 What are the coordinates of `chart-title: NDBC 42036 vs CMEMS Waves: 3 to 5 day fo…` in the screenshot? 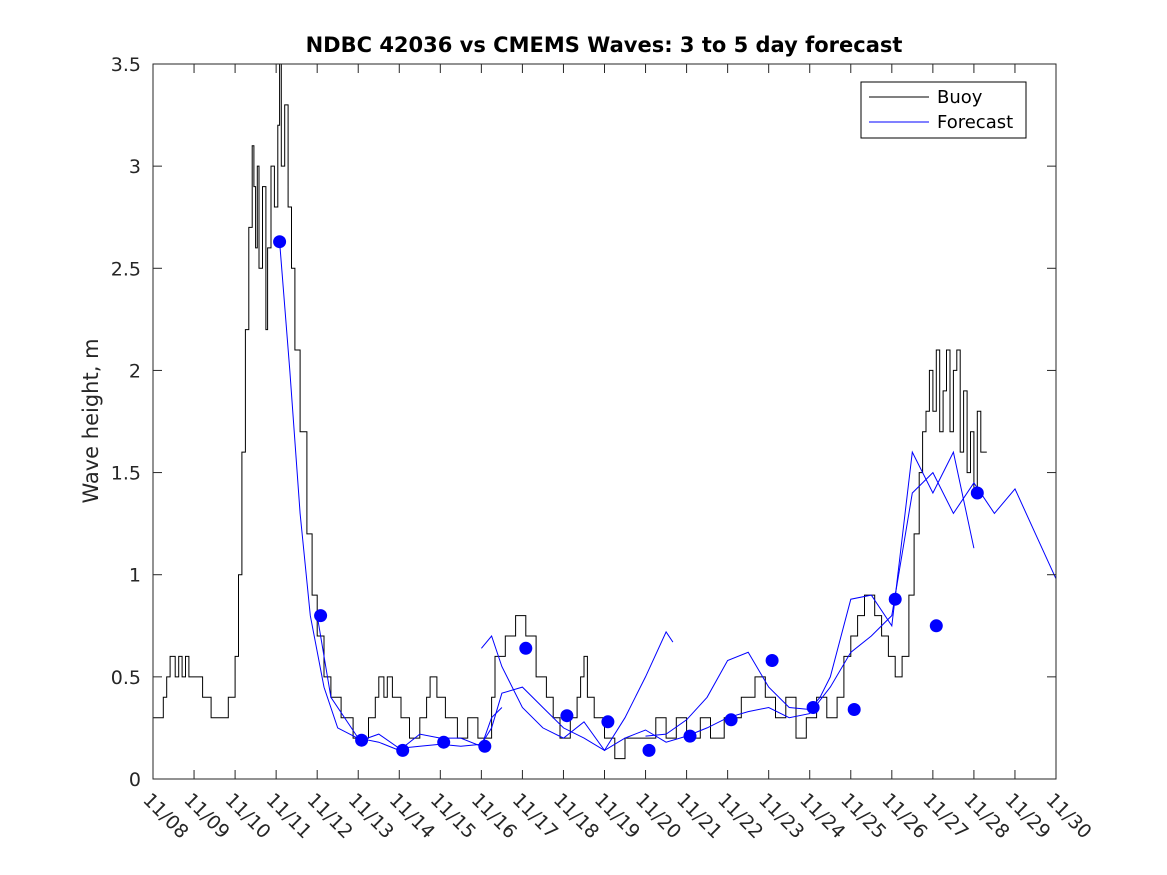 It's located at (604, 45).